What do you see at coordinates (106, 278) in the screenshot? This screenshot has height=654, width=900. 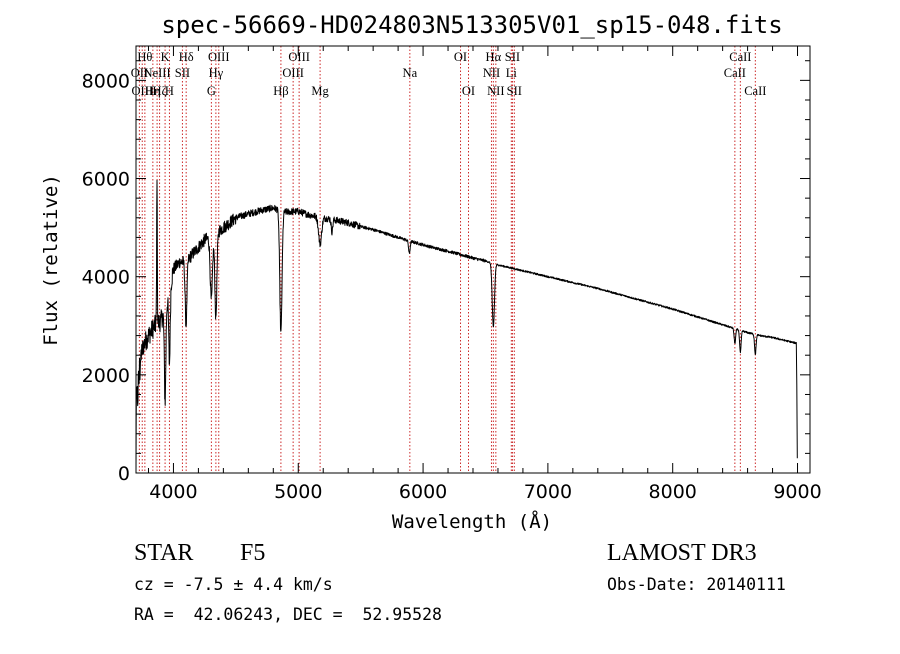 I see `y-tick-label: 4000` at bounding box center [106, 278].